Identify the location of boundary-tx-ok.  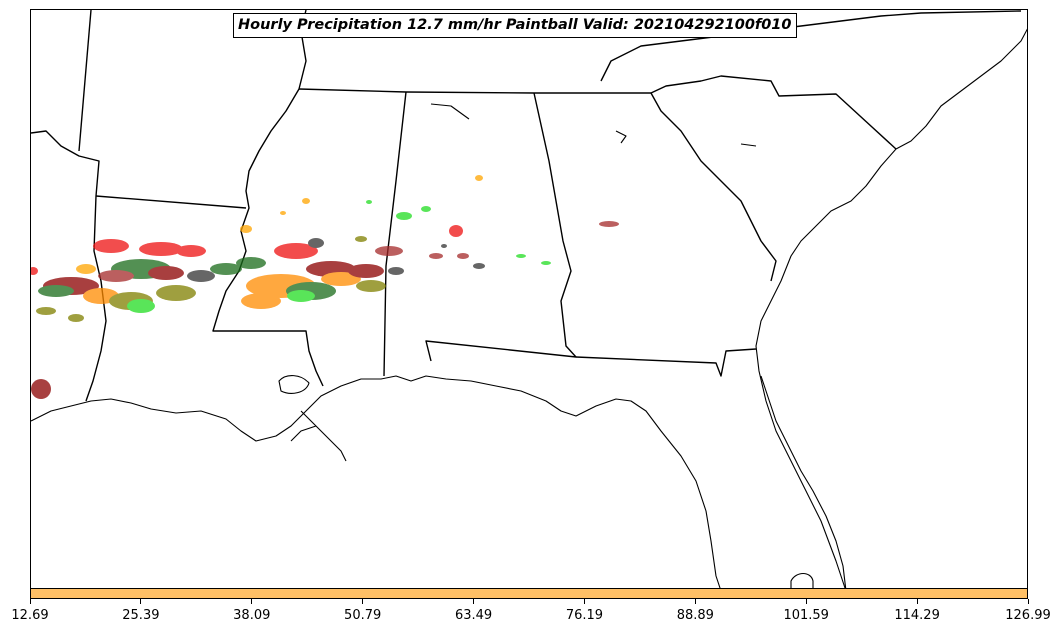
(85, 81).